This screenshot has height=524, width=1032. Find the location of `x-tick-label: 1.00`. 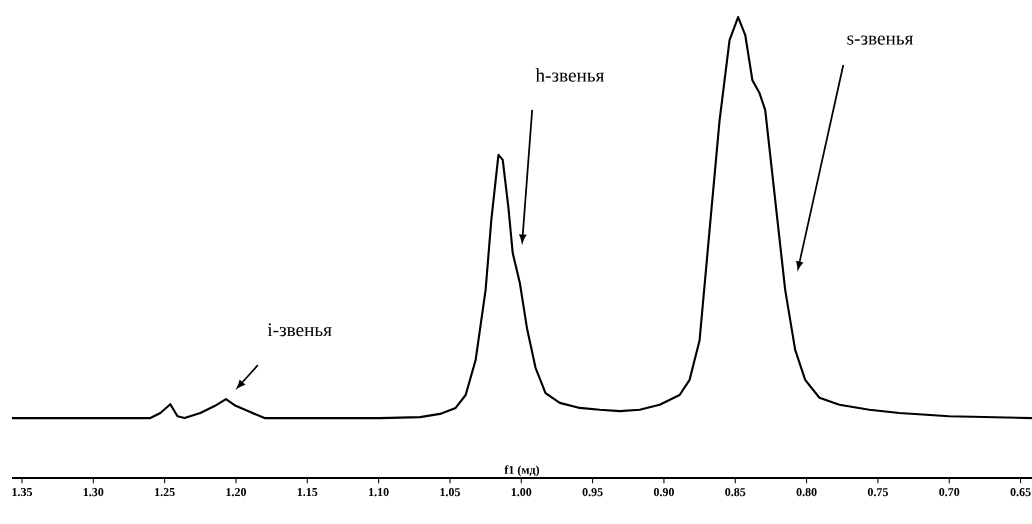

x-tick-label: 1.00 is located at coordinates (521, 492).